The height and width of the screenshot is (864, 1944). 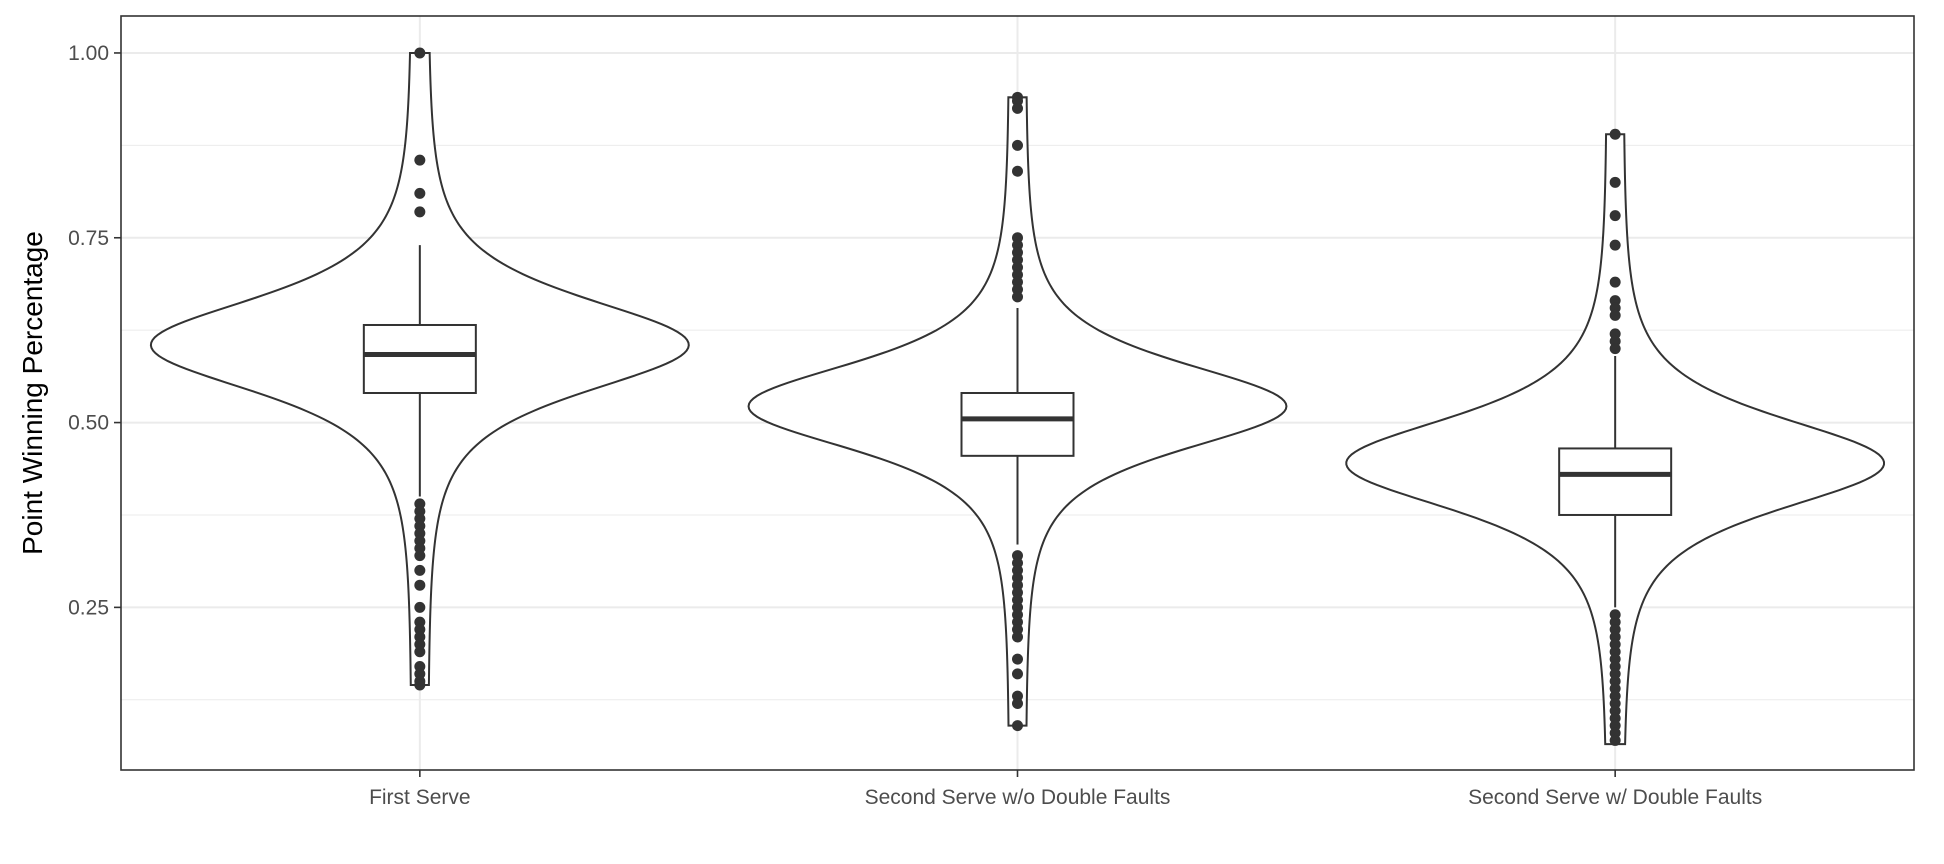 What do you see at coordinates (88, 238) in the screenshot?
I see `y-tick-label: 0.75` at bounding box center [88, 238].